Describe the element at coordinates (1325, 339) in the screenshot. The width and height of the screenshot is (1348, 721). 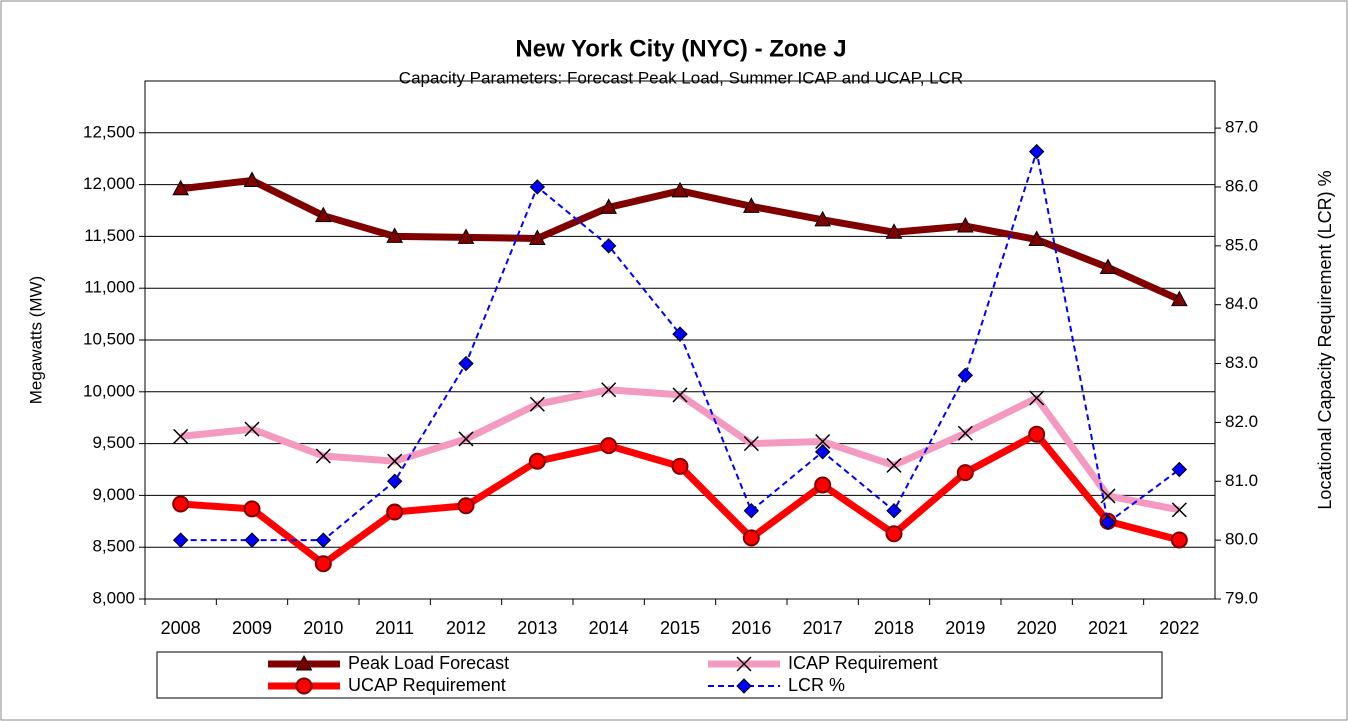
I see `y2-axis-title: Locational Capacity Requirement (LCR) %` at that location.